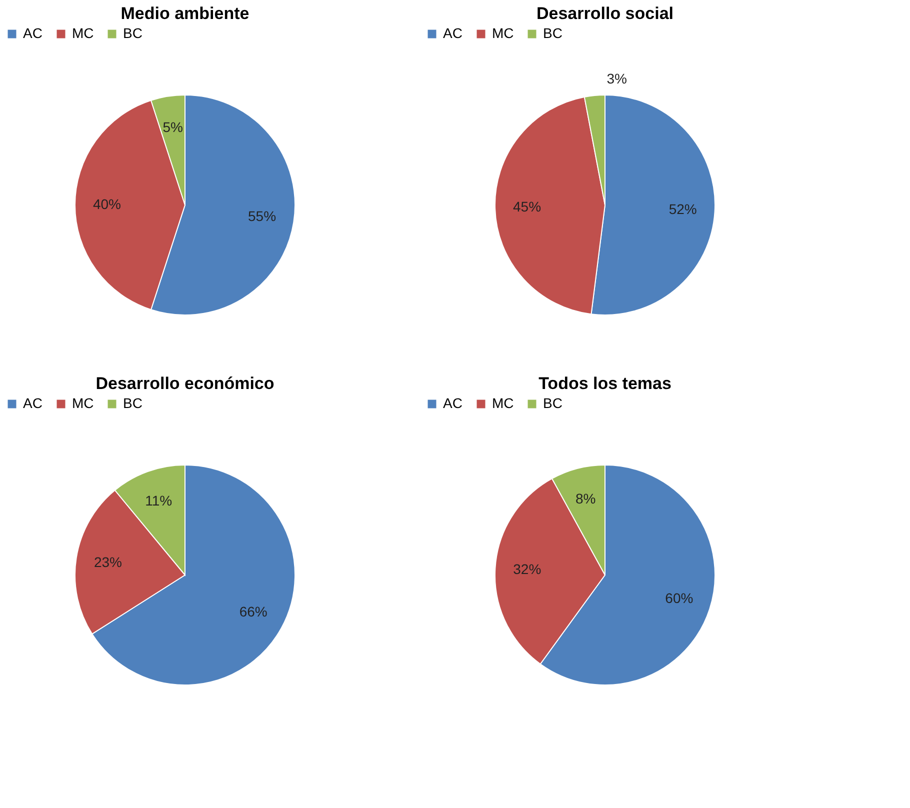 The width and height of the screenshot is (910, 808). I want to click on data-label: 52%, so click(682, 208).